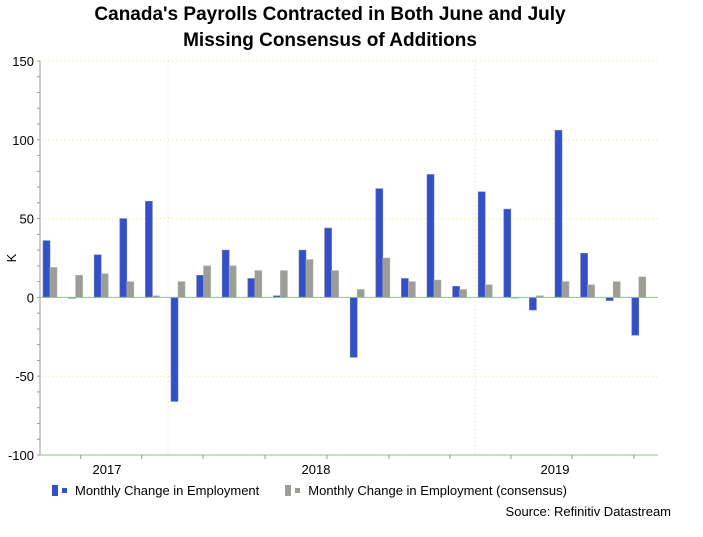 The height and width of the screenshot is (537, 703). Describe the element at coordinates (588, 511) in the screenshot. I see `source-note: Source: Refinitiv Datastream` at that location.